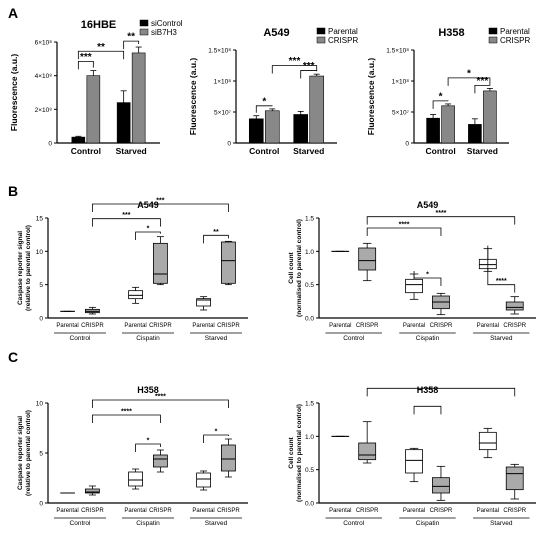  What do you see at coordinates (44, 43) in the screenshot?
I see `y-tick-label: 6×10⁸` at bounding box center [44, 43].